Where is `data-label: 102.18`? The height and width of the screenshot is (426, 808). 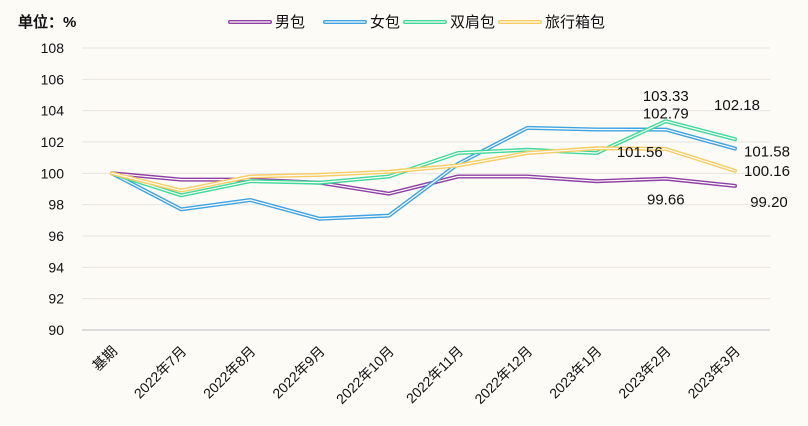 data-label: 102.18 is located at coordinates (737, 105).